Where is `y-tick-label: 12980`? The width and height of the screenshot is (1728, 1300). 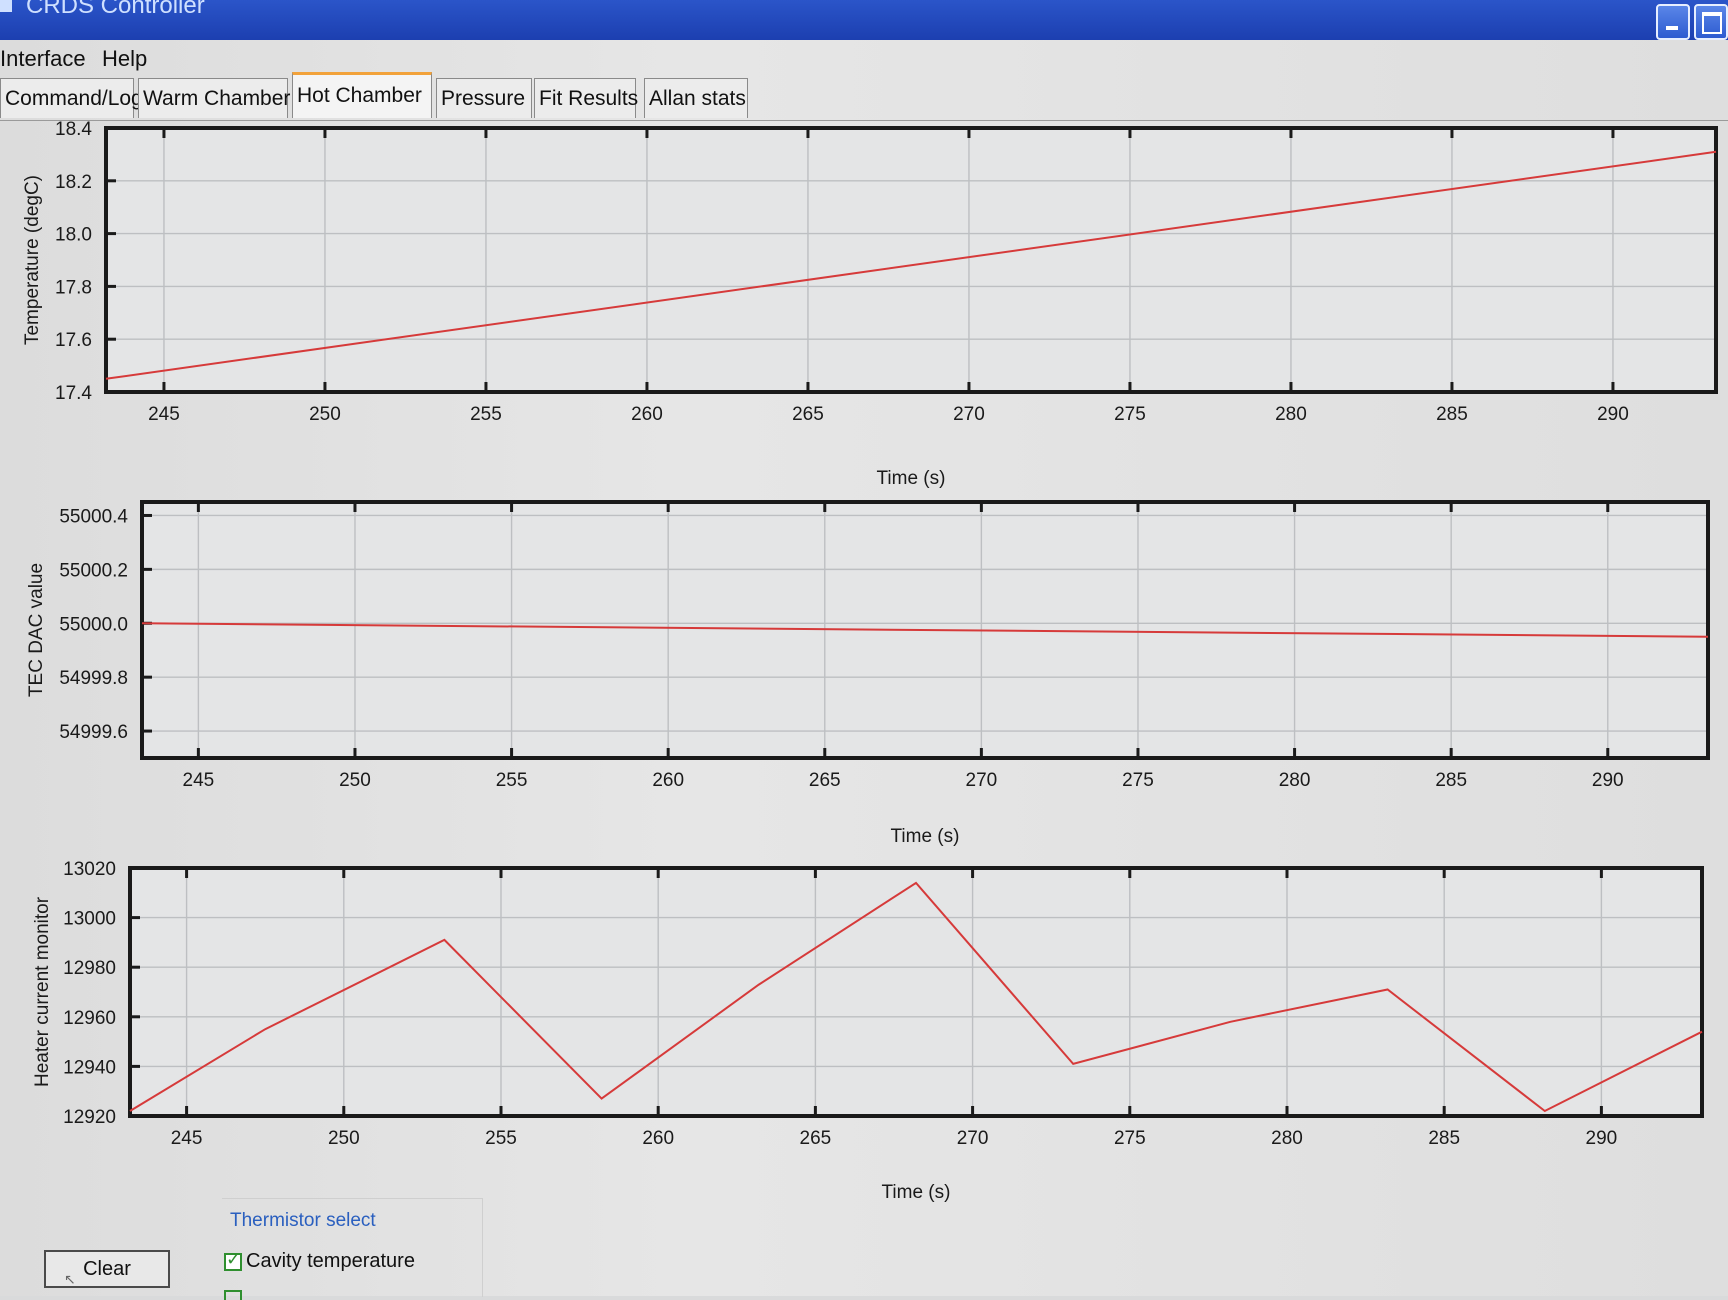 y-tick-label: 12980 is located at coordinates (89, 968).